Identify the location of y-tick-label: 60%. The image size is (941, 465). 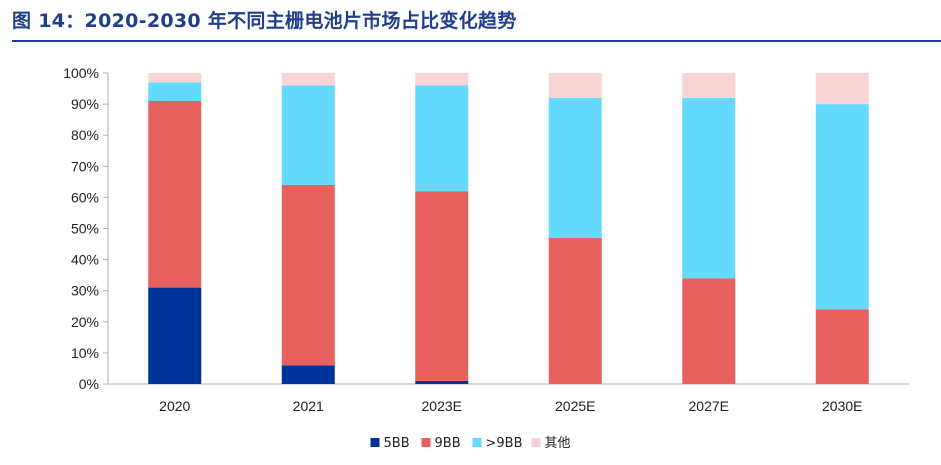
(85, 197).